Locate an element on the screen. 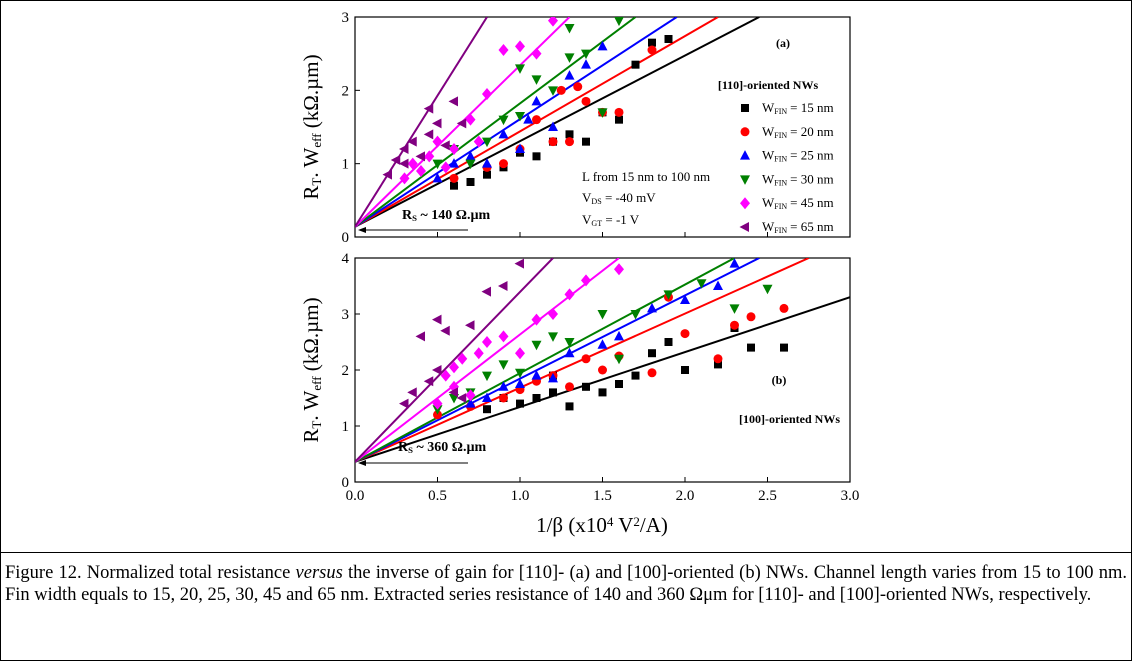 Image resolution: width=1132 pixels, height=661 pixels. y-axis-label: RT. Weff (kΩ.µm) is located at coordinates (311, 369).